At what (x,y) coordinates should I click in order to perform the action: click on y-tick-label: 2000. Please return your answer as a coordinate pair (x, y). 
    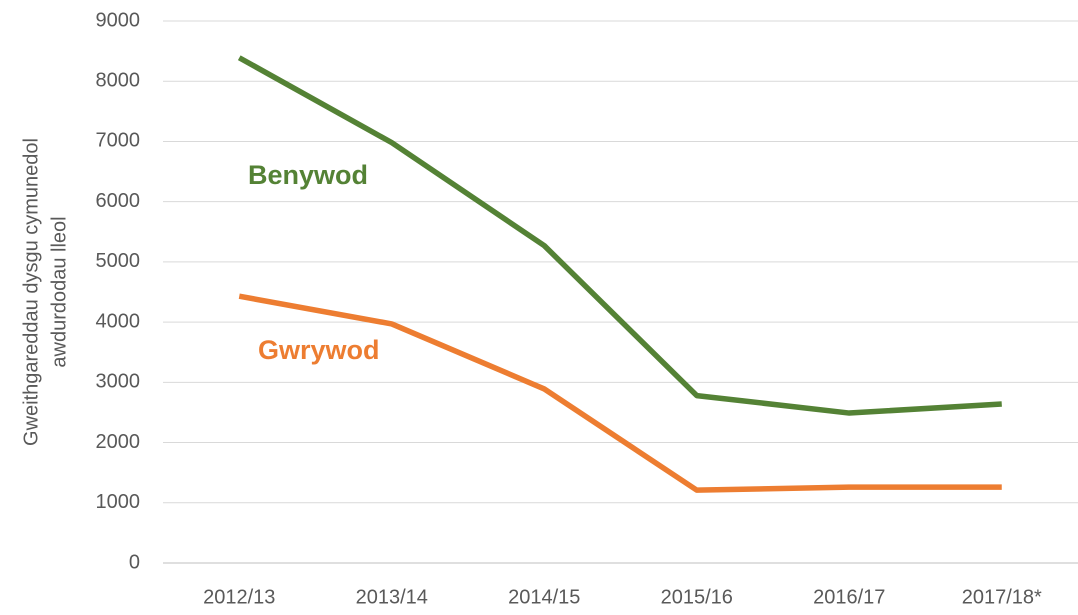
    Looking at the image, I should click on (118, 442).